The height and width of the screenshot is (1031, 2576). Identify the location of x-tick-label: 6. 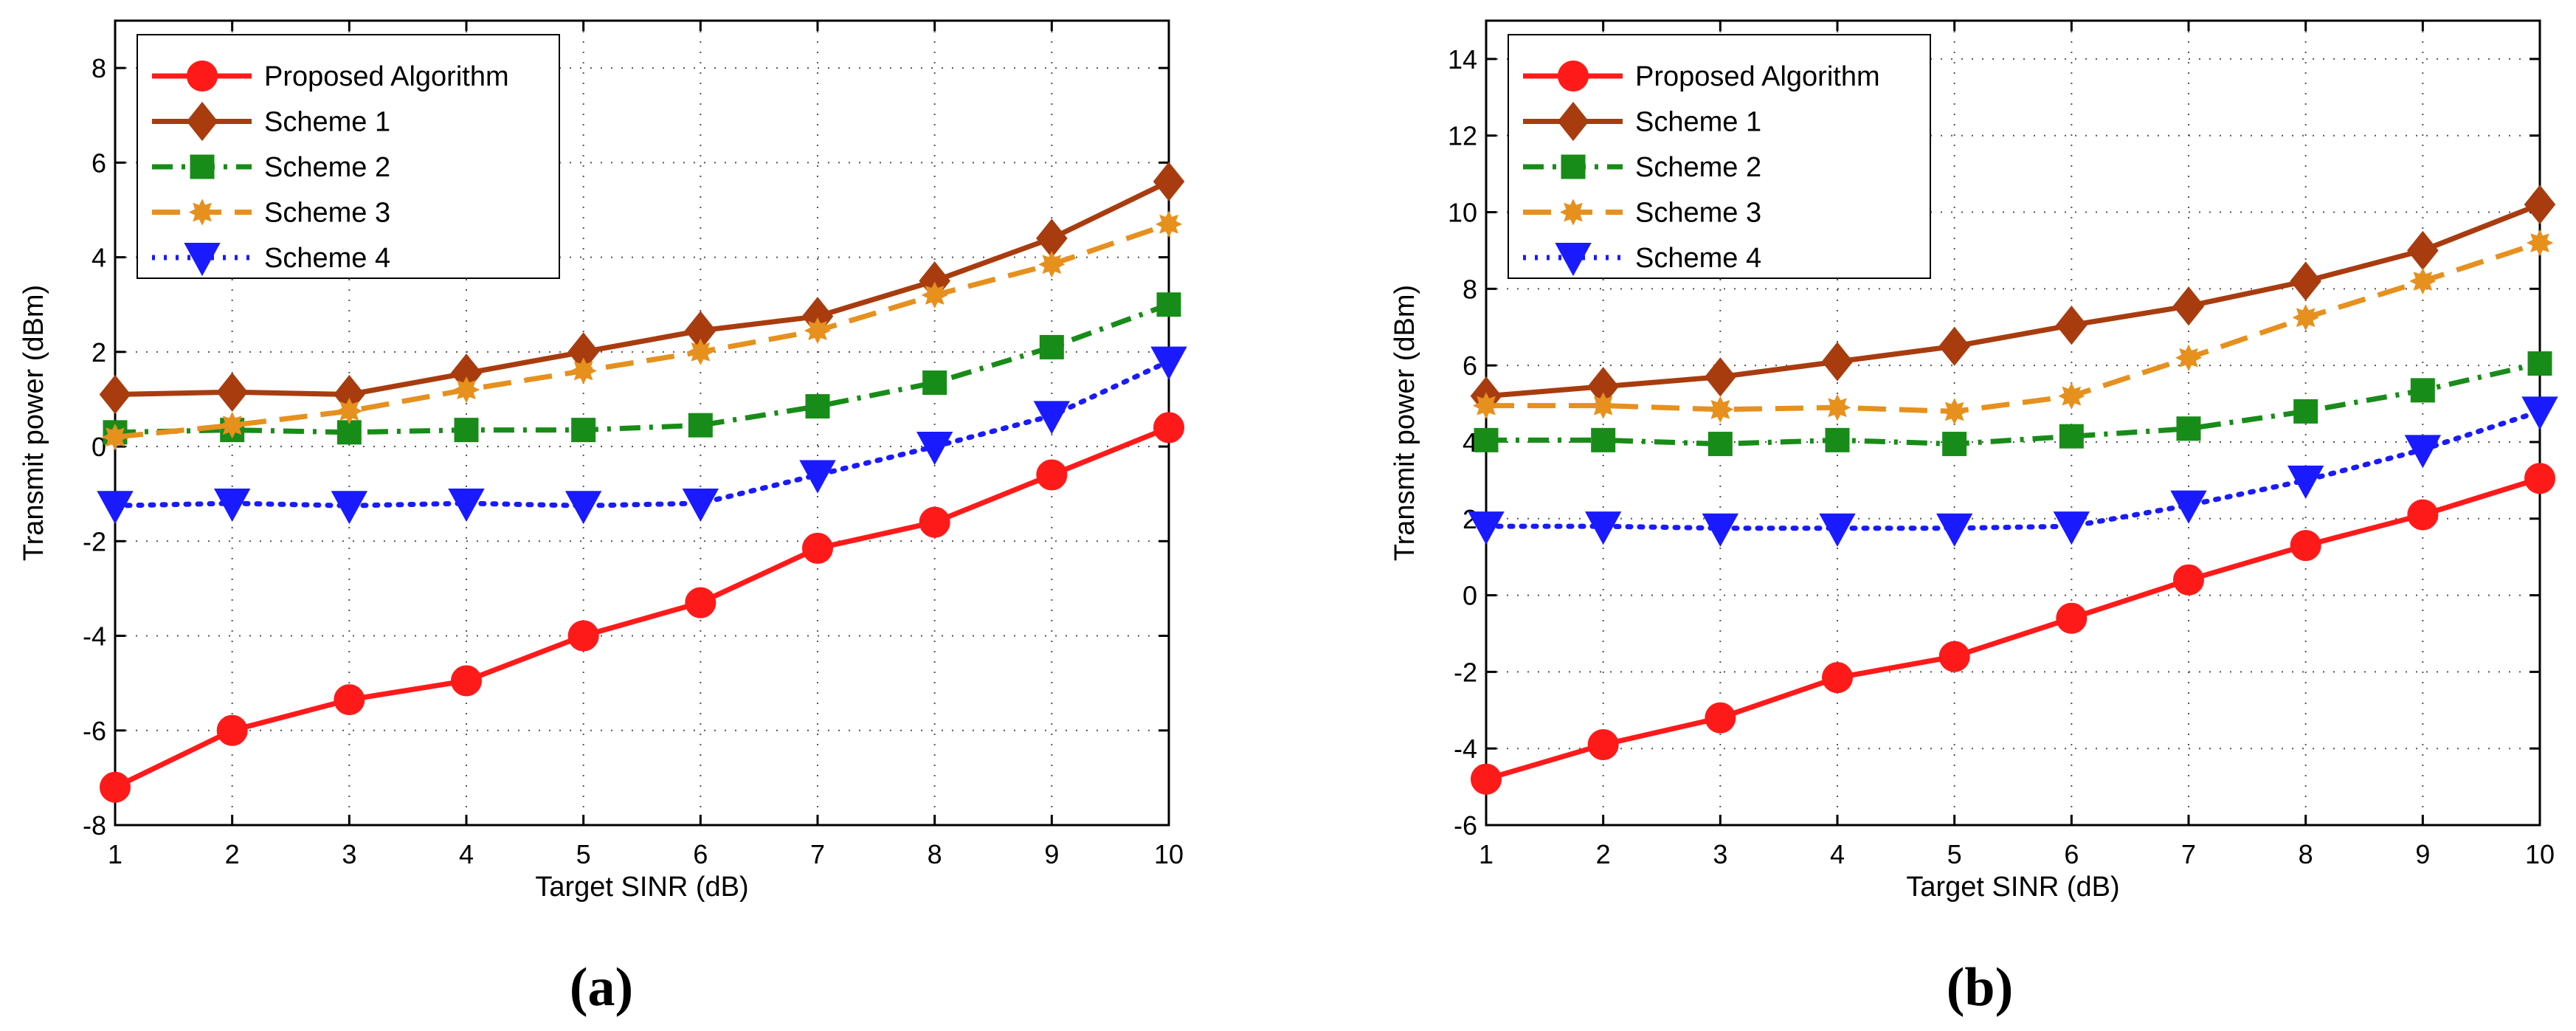
(2071, 854).